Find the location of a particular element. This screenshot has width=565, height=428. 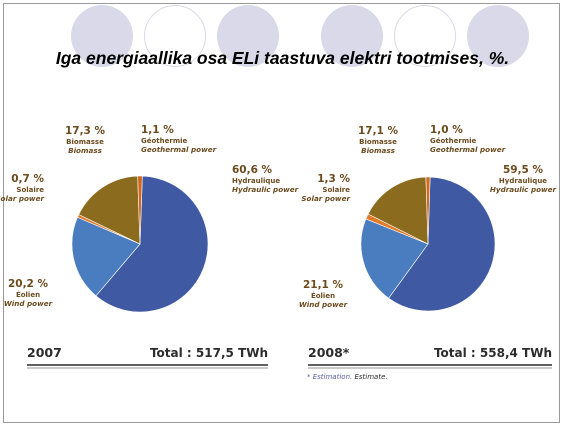

footnote-estimate: Estimate. is located at coordinates (371, 377).